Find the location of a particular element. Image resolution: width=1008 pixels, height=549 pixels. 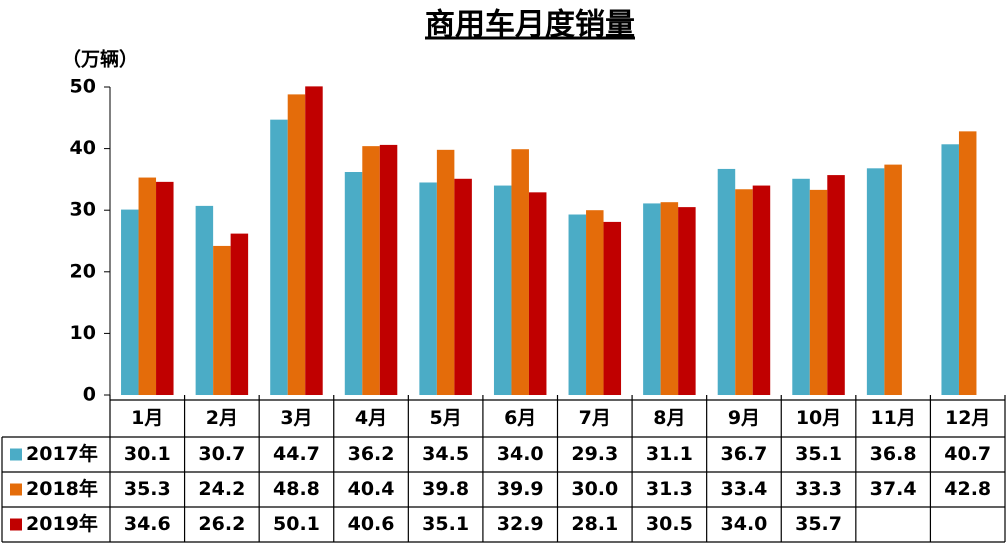

table-cell: 35.3 is located at coordinates (147, 489).